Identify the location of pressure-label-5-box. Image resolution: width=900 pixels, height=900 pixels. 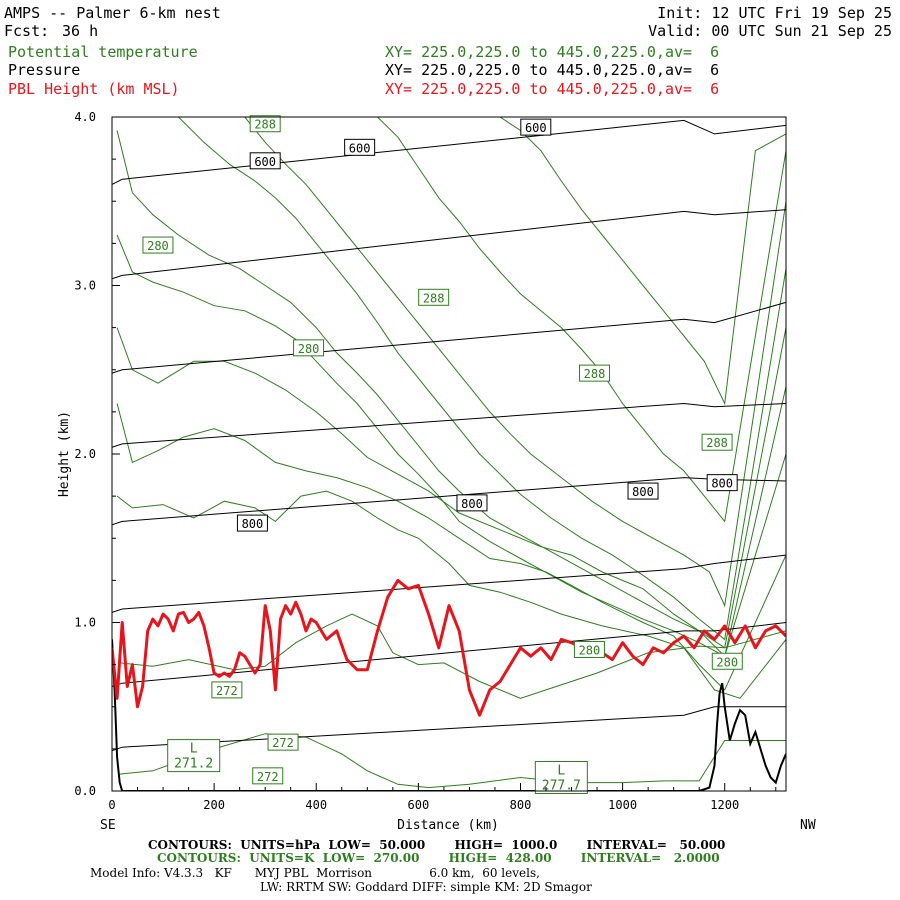
(643, 491).